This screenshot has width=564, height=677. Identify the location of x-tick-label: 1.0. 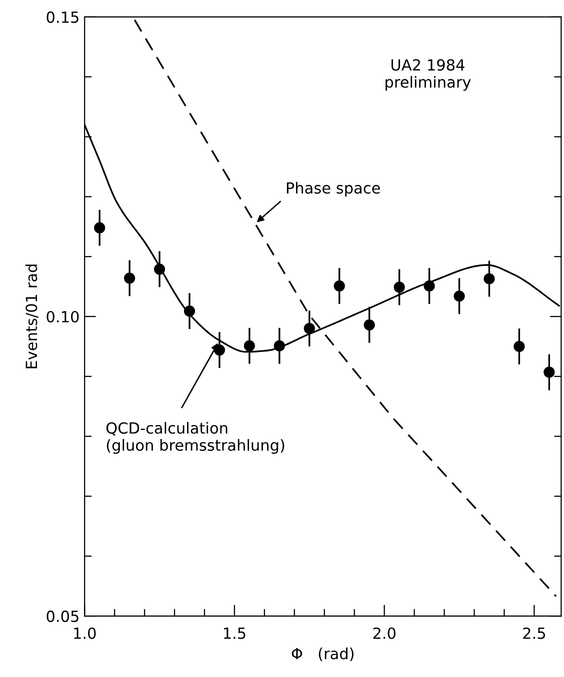
(85, 633).